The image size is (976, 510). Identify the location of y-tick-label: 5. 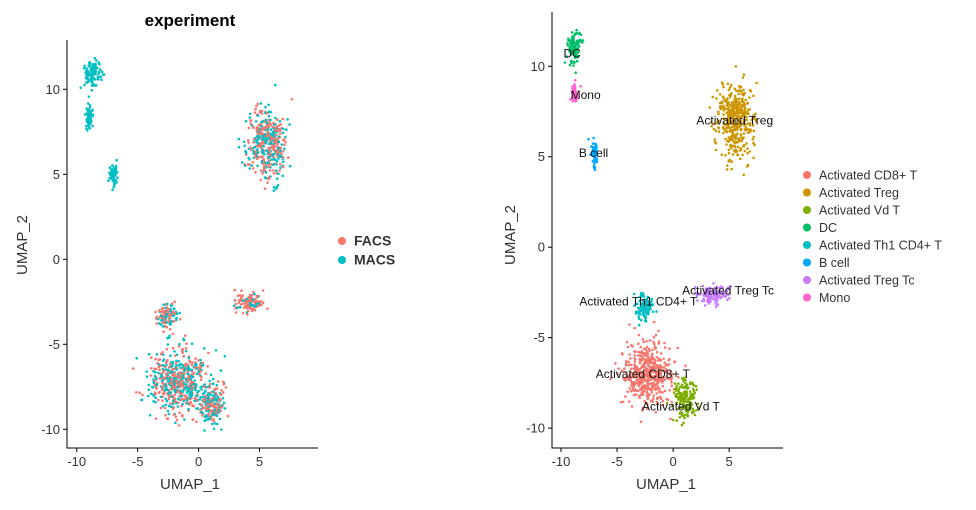
(56, 174).